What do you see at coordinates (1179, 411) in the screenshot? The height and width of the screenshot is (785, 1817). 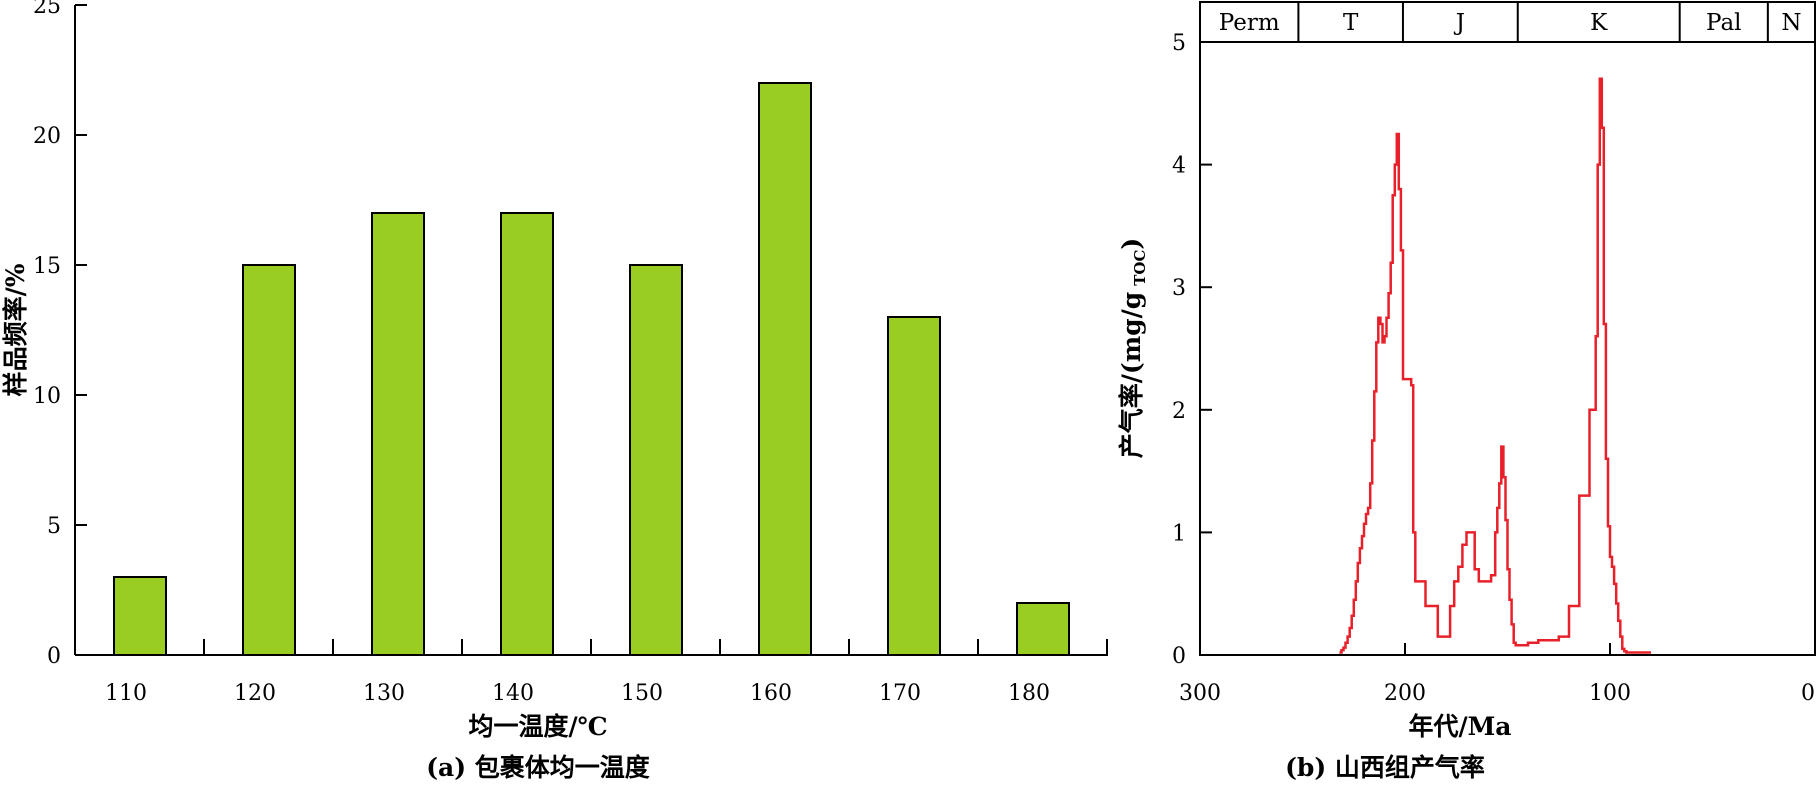 I see `y-tick-label: 2` at bounding box center [1179, 411].